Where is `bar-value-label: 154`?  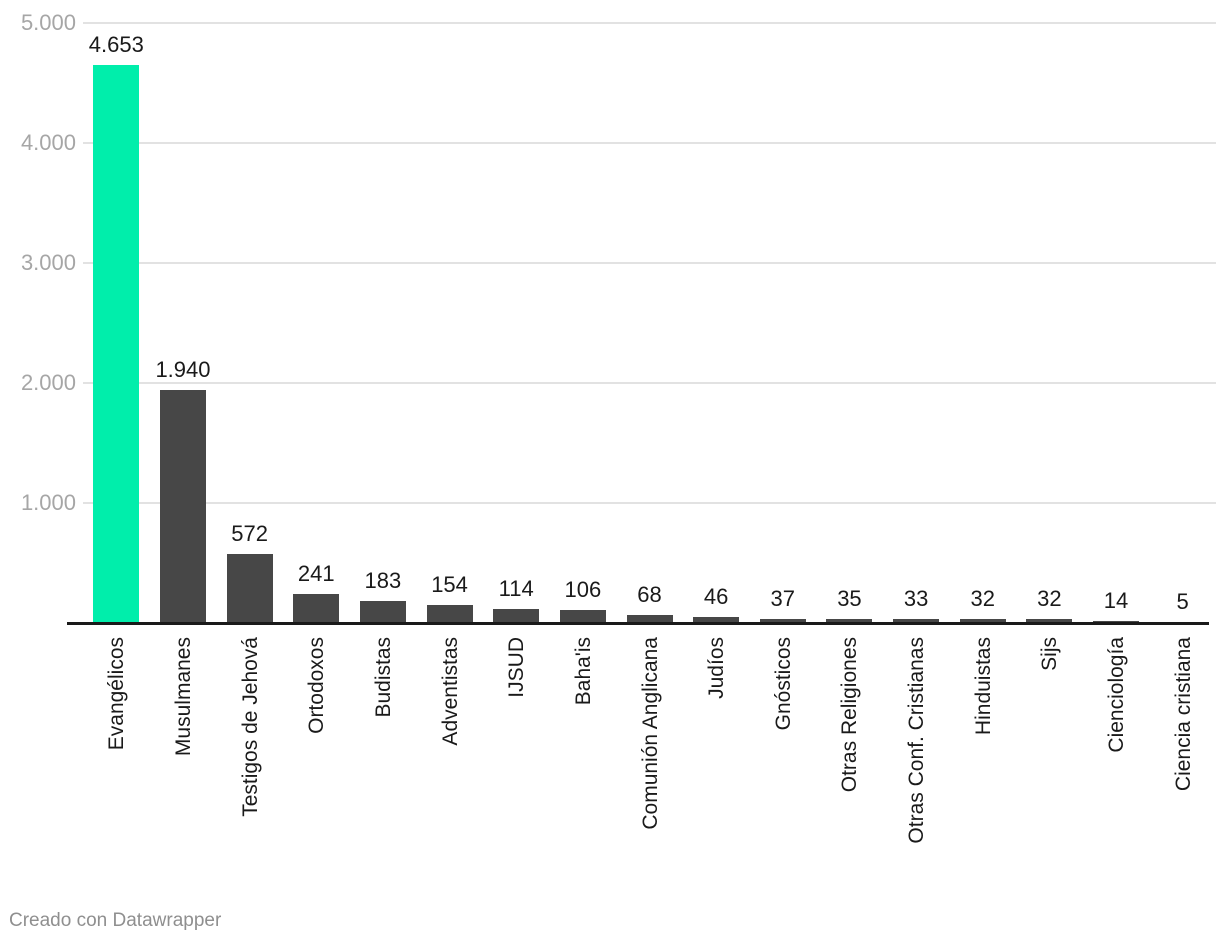 bar-value-label: 154 is located at coordinates (449, 584).